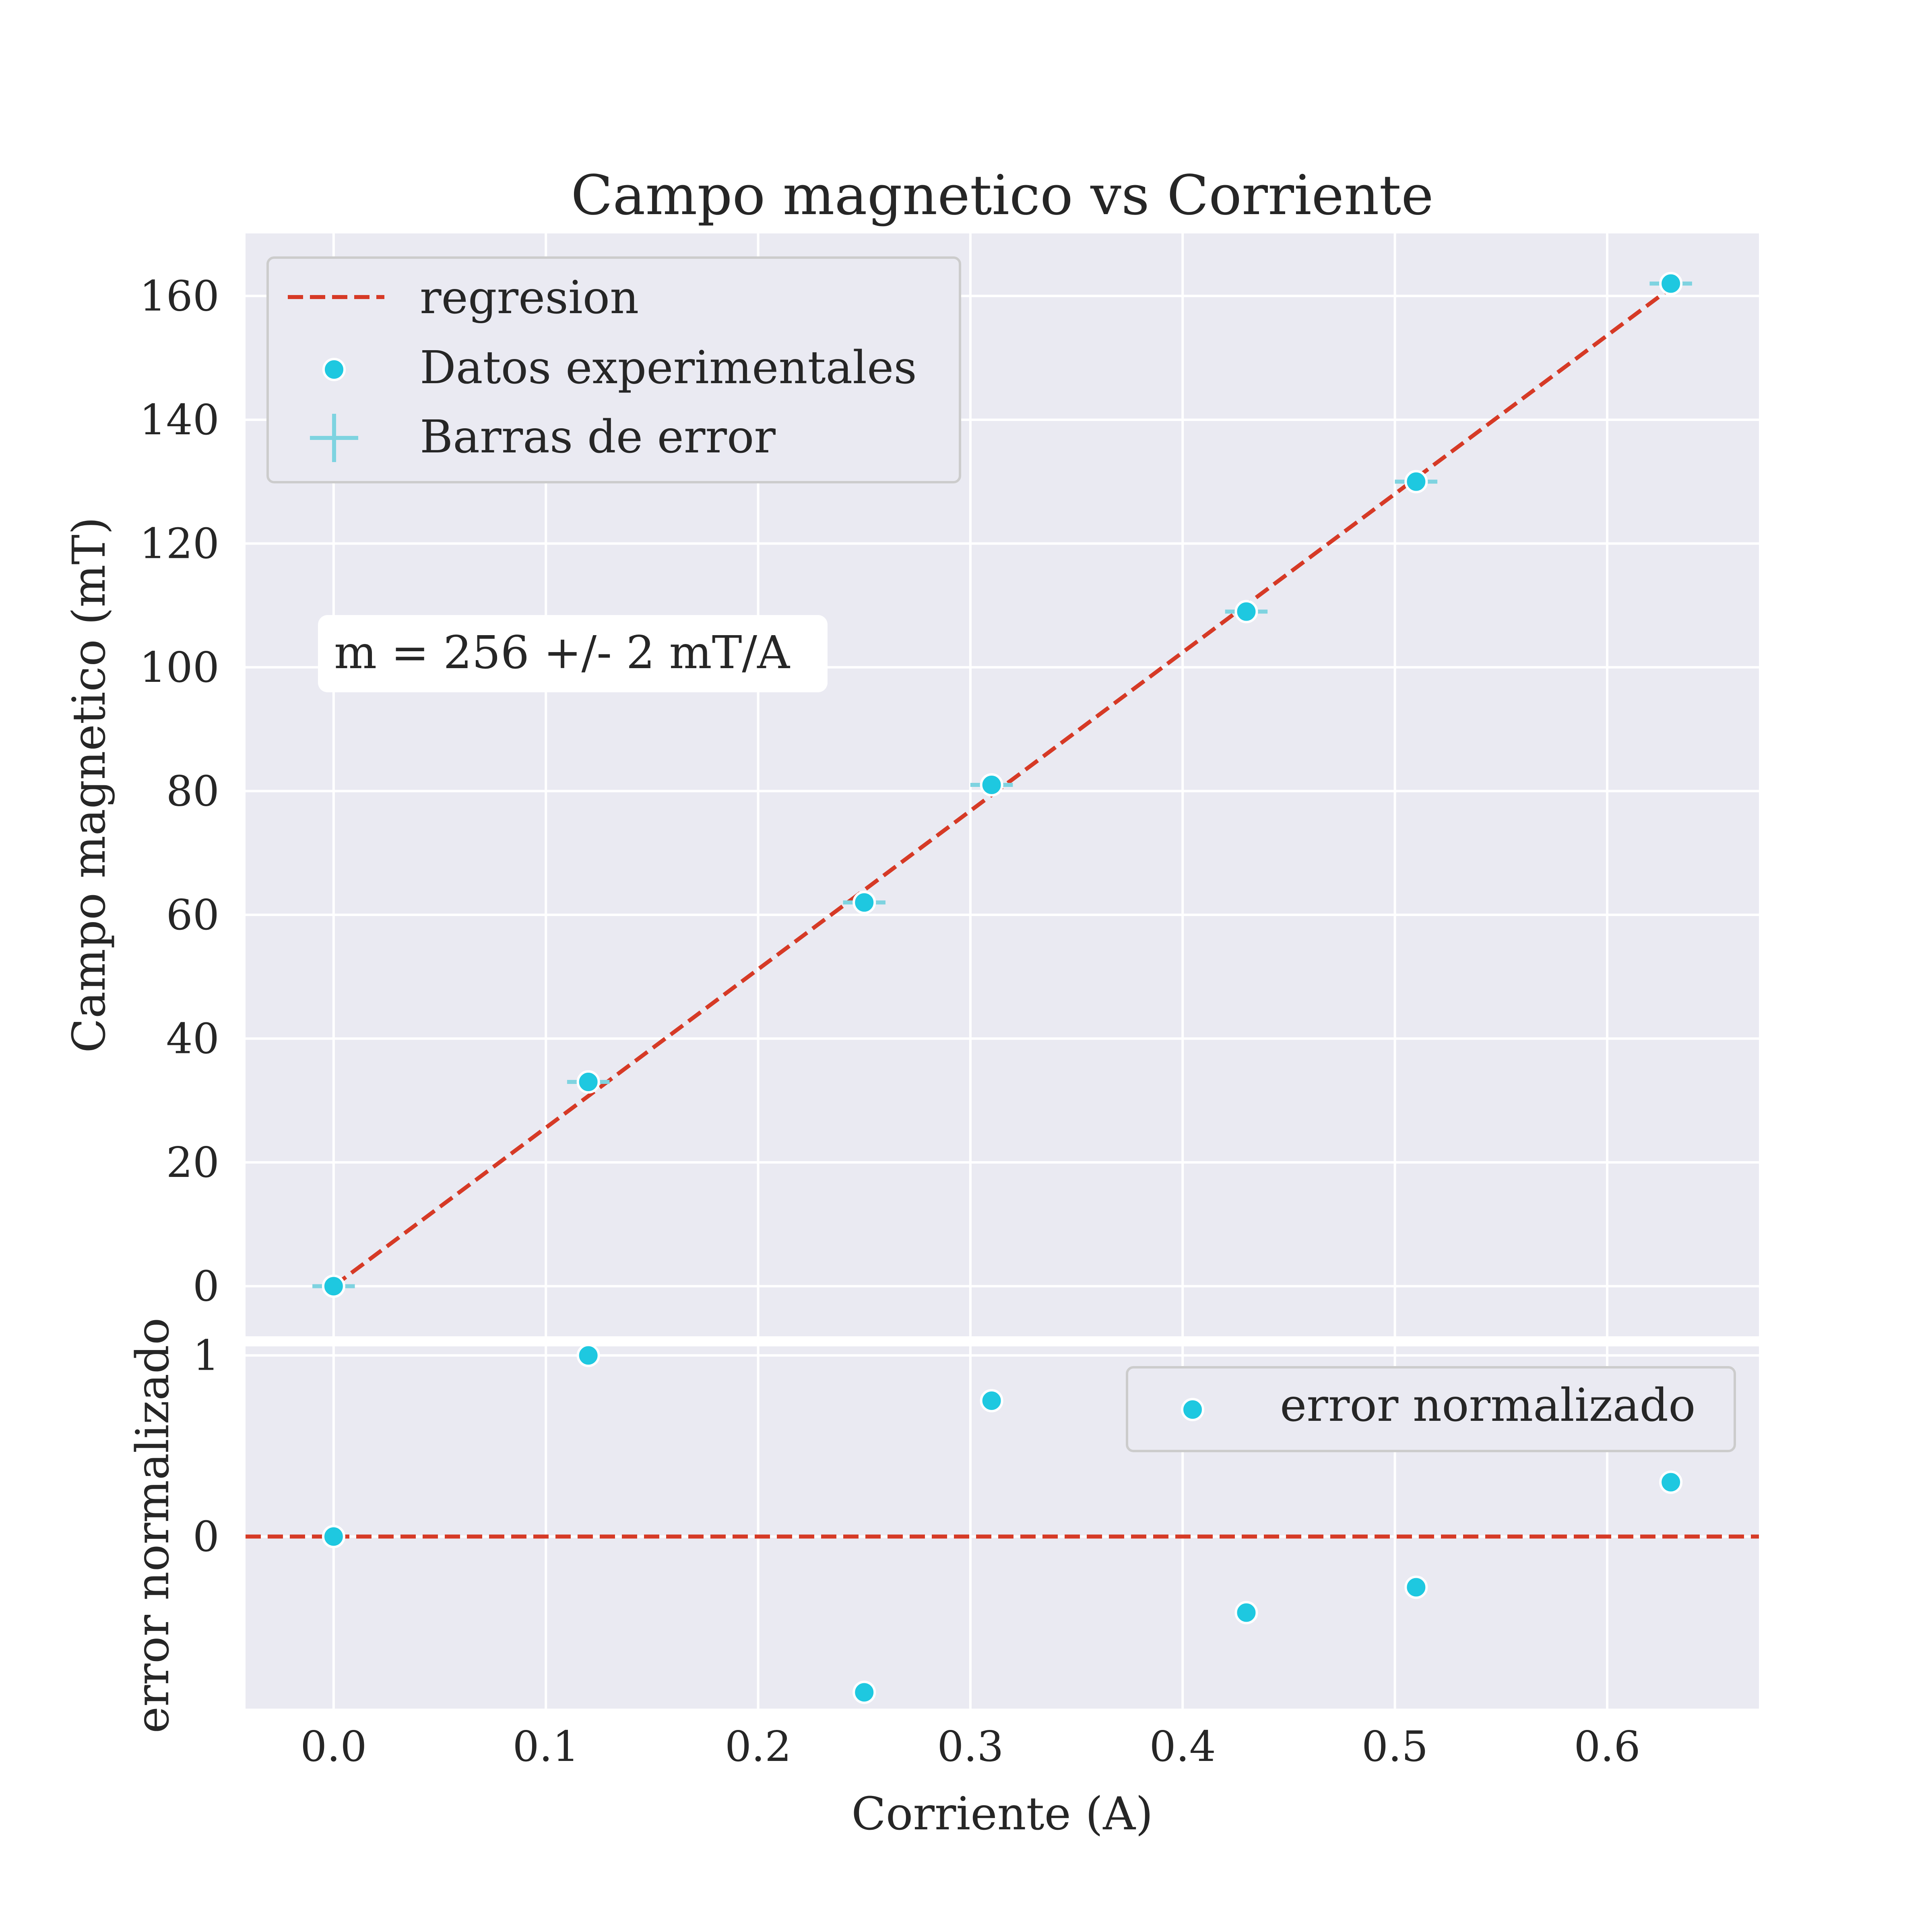 The width and height of the screenshot is (1932, 1932). I want to click on bottom-legend: error normalizado, so click(1431, 1409).